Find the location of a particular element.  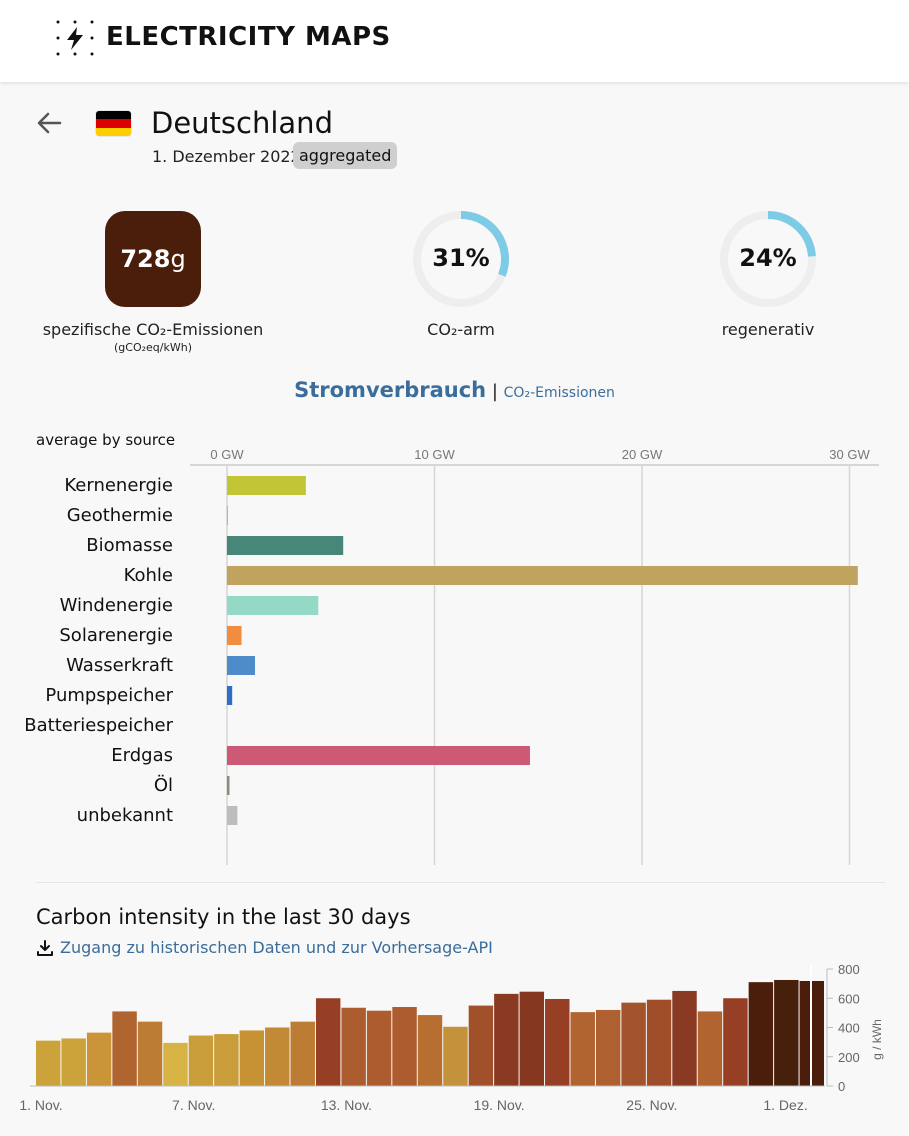

section-divider is located at coordinates (460, 882).